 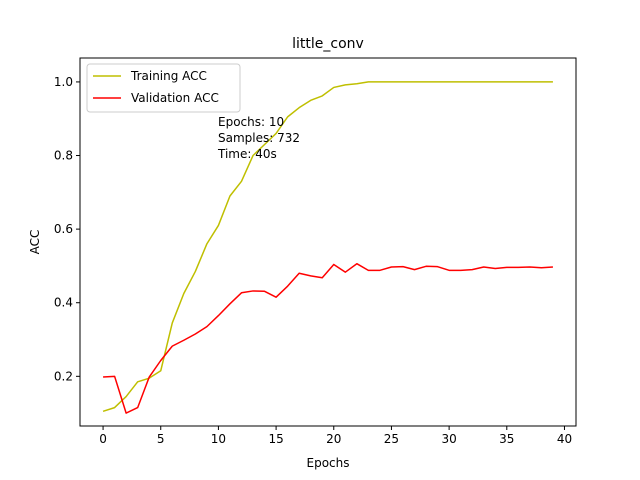 I want to click on x-tick-label: 35, so click(x=506, y=439).